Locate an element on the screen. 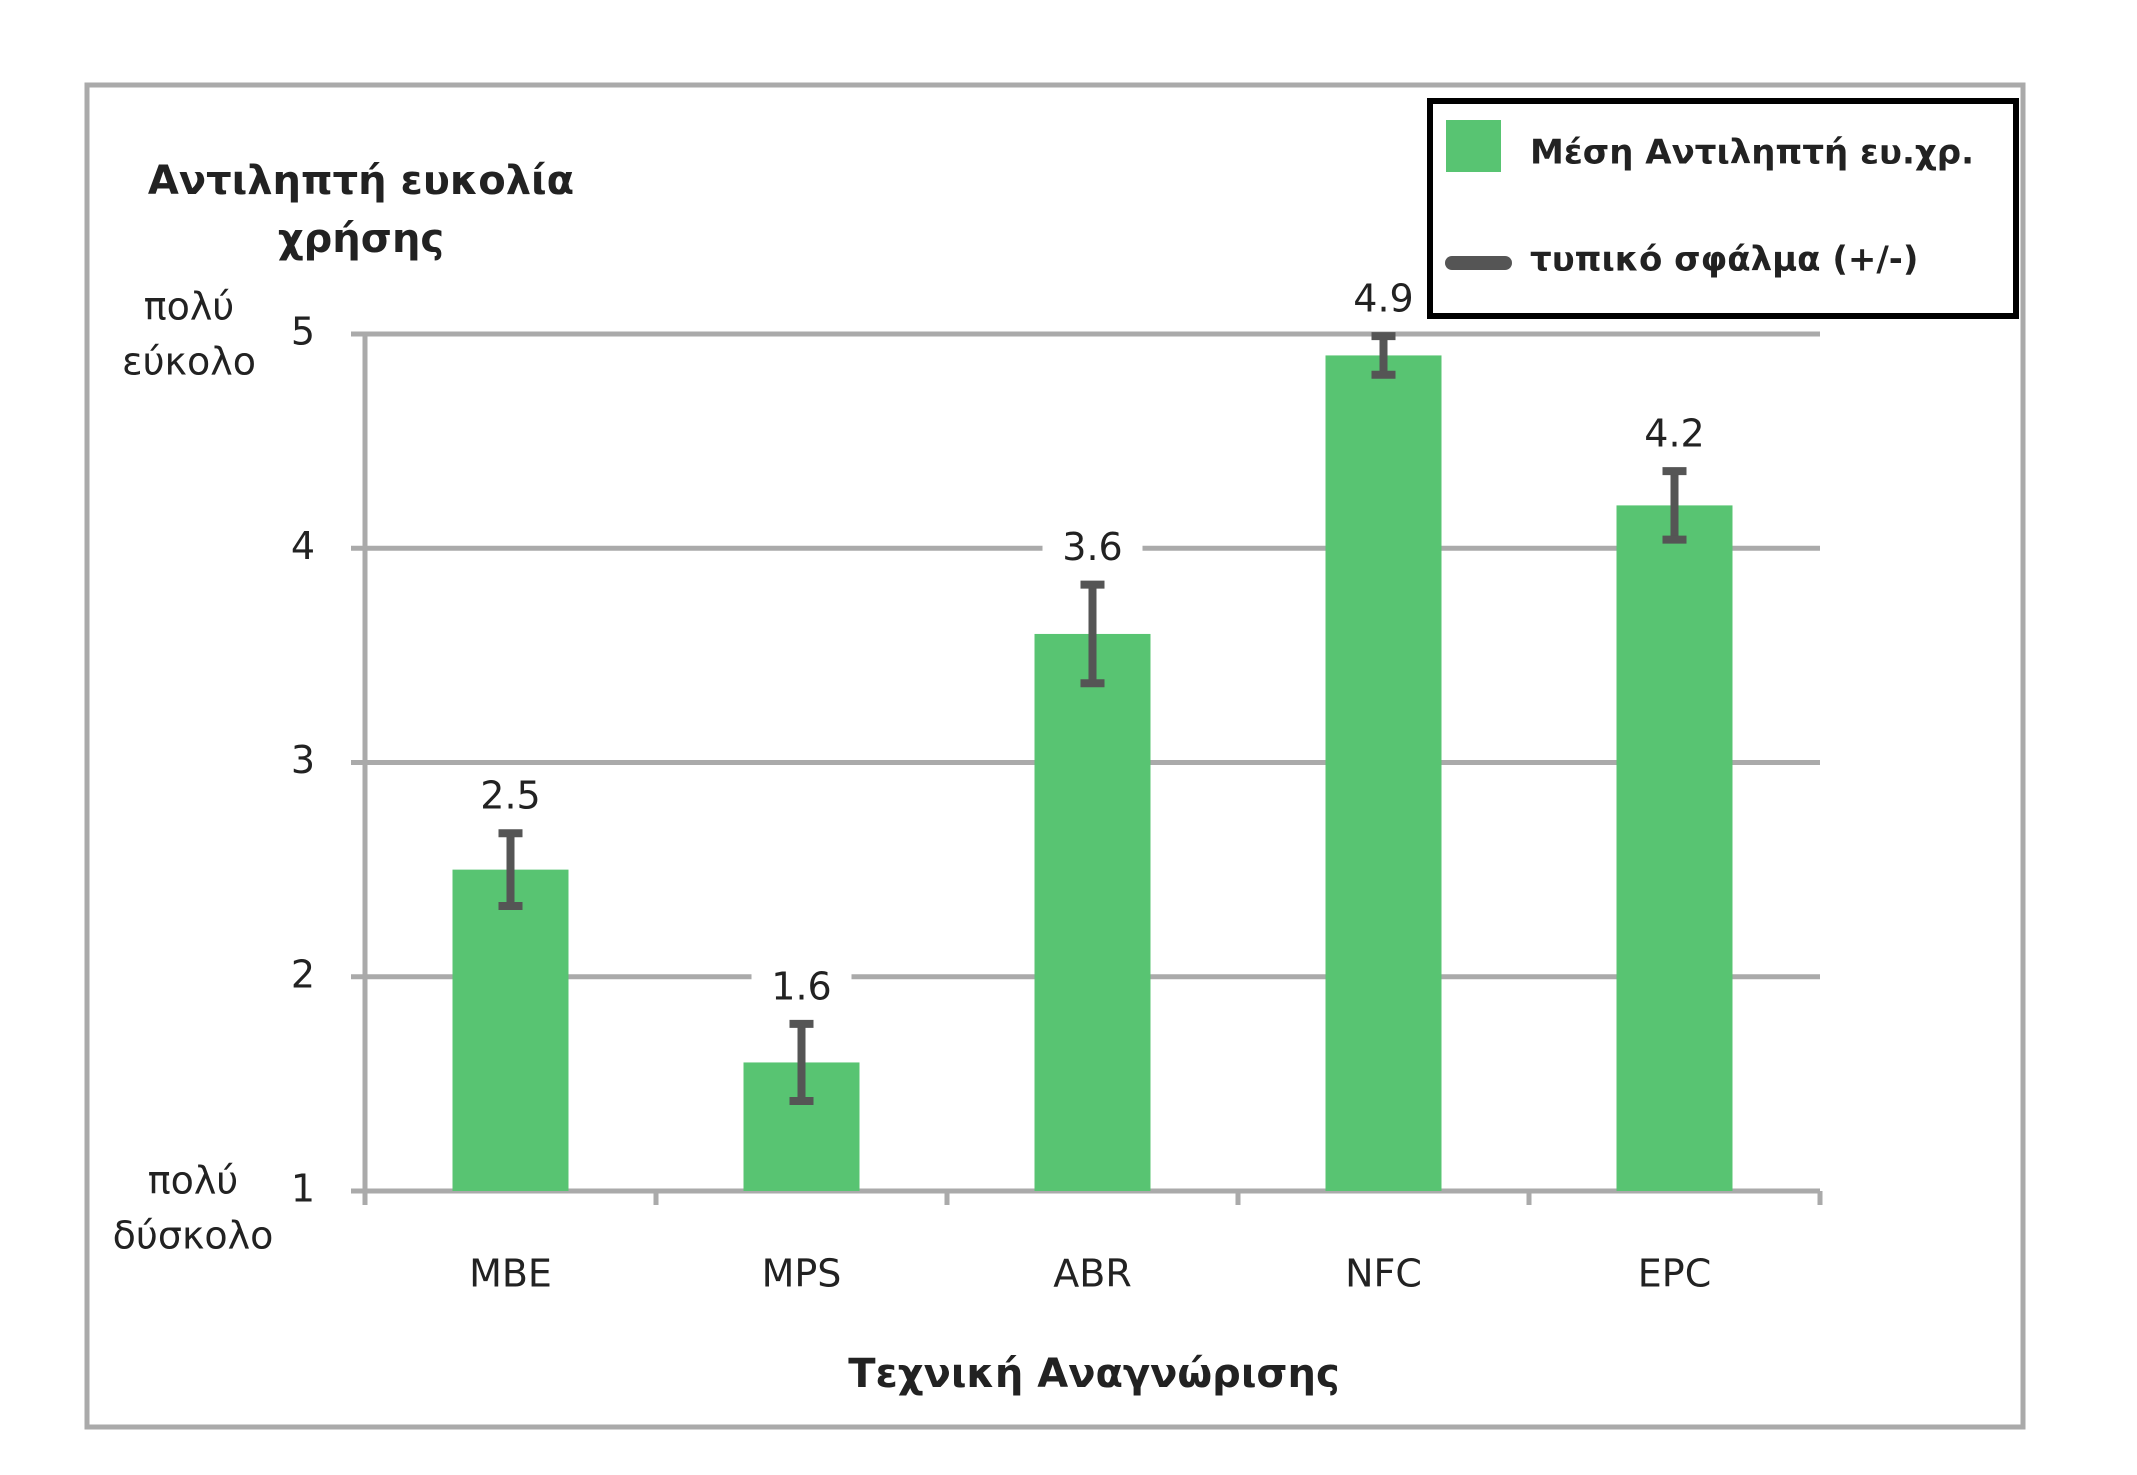 This screenshot has width=2137, height=1475. data-label: 4.2 is located at coordinates (1674, 434).